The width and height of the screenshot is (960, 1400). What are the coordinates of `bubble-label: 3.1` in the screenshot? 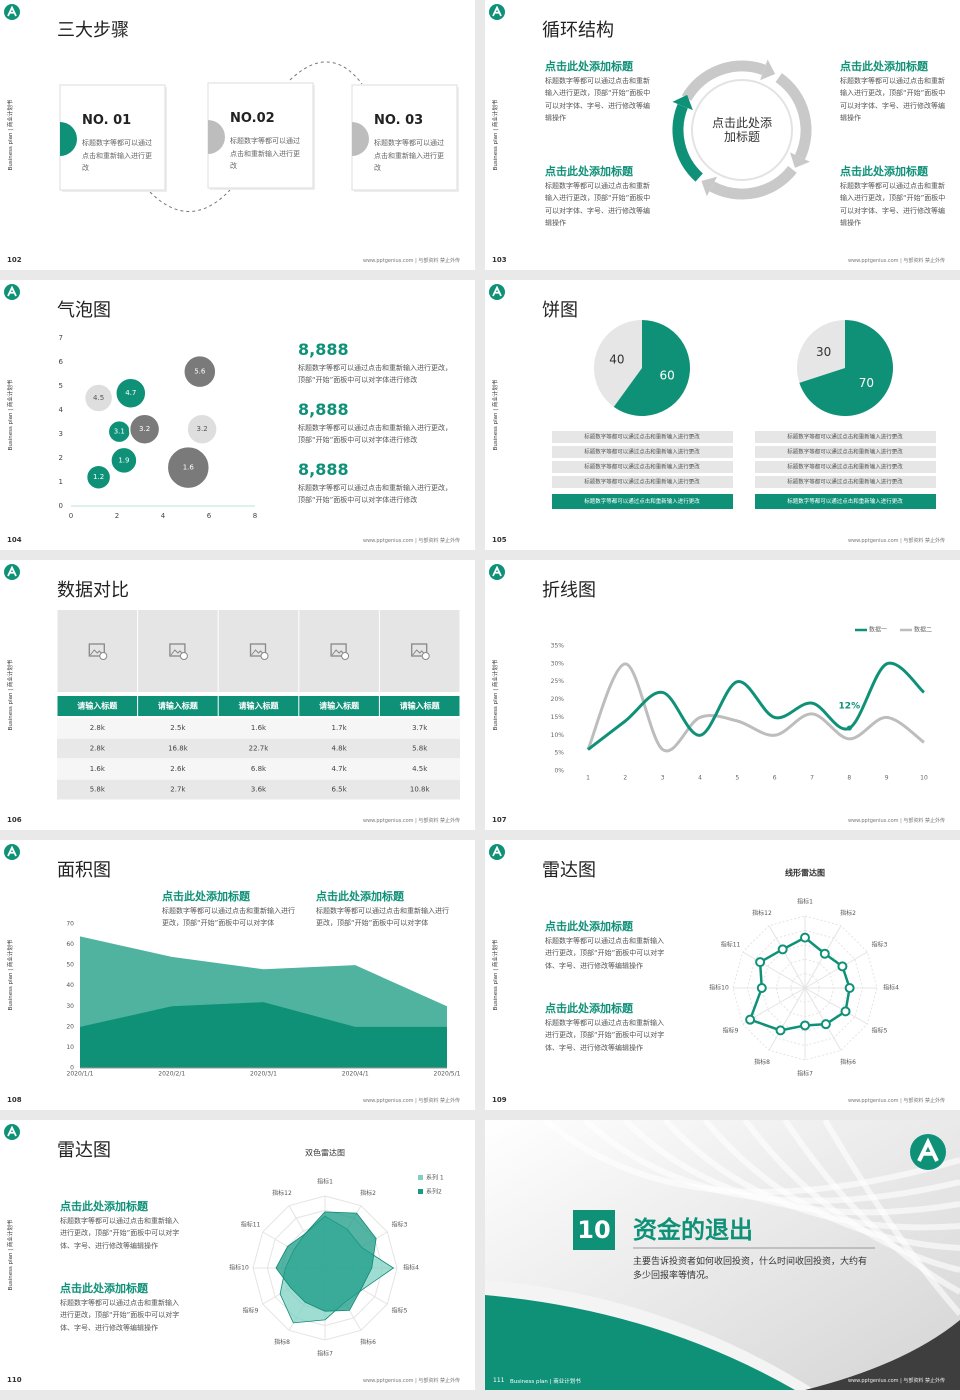 It's located at (119, 432).